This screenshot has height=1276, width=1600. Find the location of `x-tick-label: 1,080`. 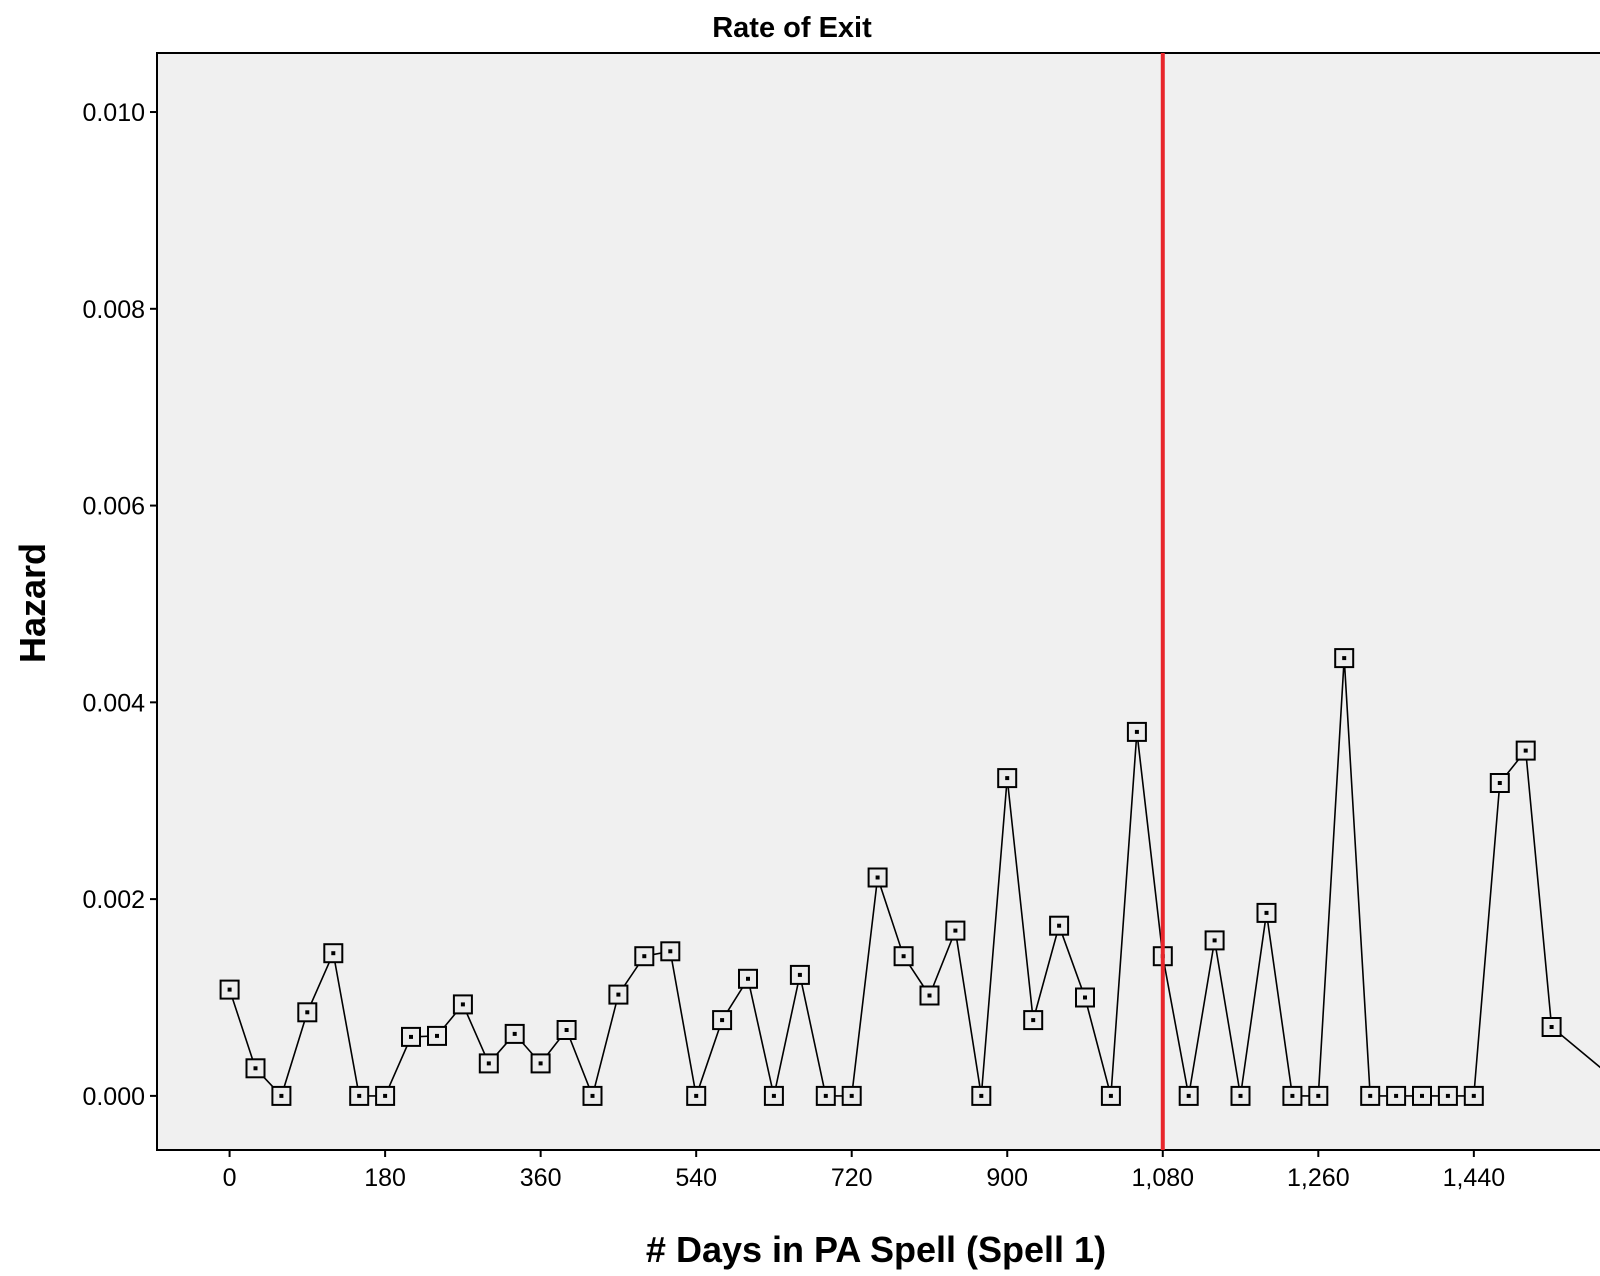

x-tick-label: 1,080 is located at coordinates (1162, 1178).